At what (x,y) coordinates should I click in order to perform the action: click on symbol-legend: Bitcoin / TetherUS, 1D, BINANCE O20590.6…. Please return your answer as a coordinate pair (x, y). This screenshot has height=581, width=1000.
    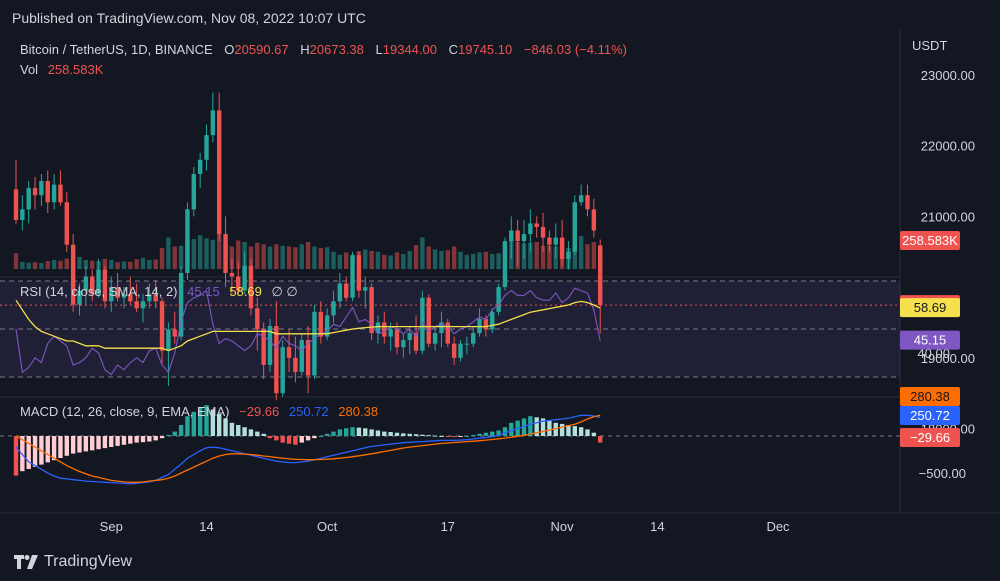
    Looking at the image, I should click on (323, 49).